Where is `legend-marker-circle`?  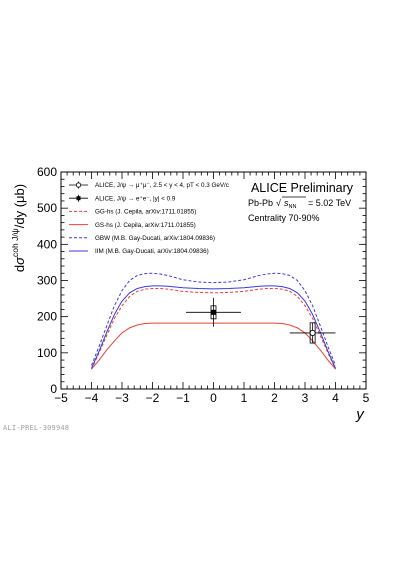 legend-marker-circle is located at coordinates (78, 185).